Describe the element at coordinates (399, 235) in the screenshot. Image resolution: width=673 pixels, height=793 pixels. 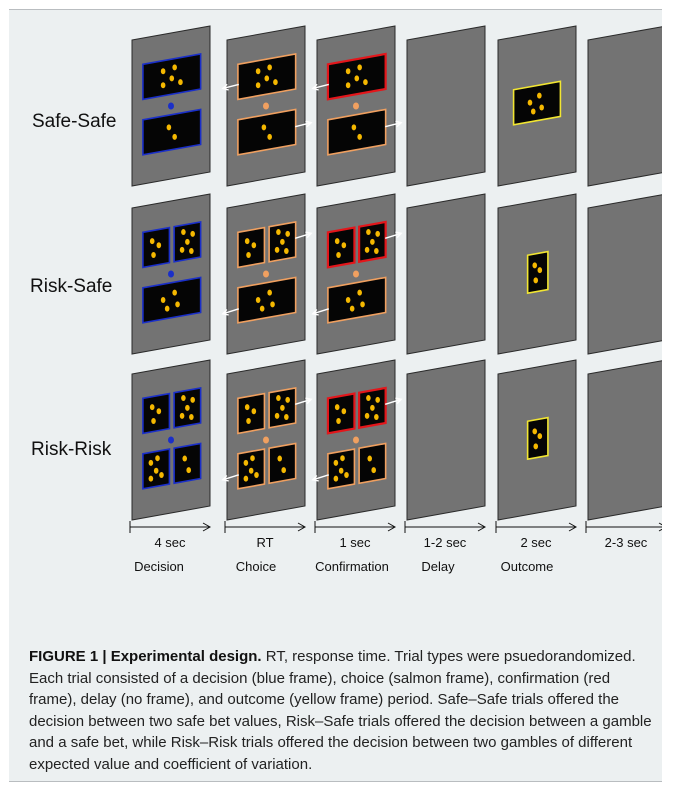
I see `screen-r1-c2-arrow-right-head` at that location.